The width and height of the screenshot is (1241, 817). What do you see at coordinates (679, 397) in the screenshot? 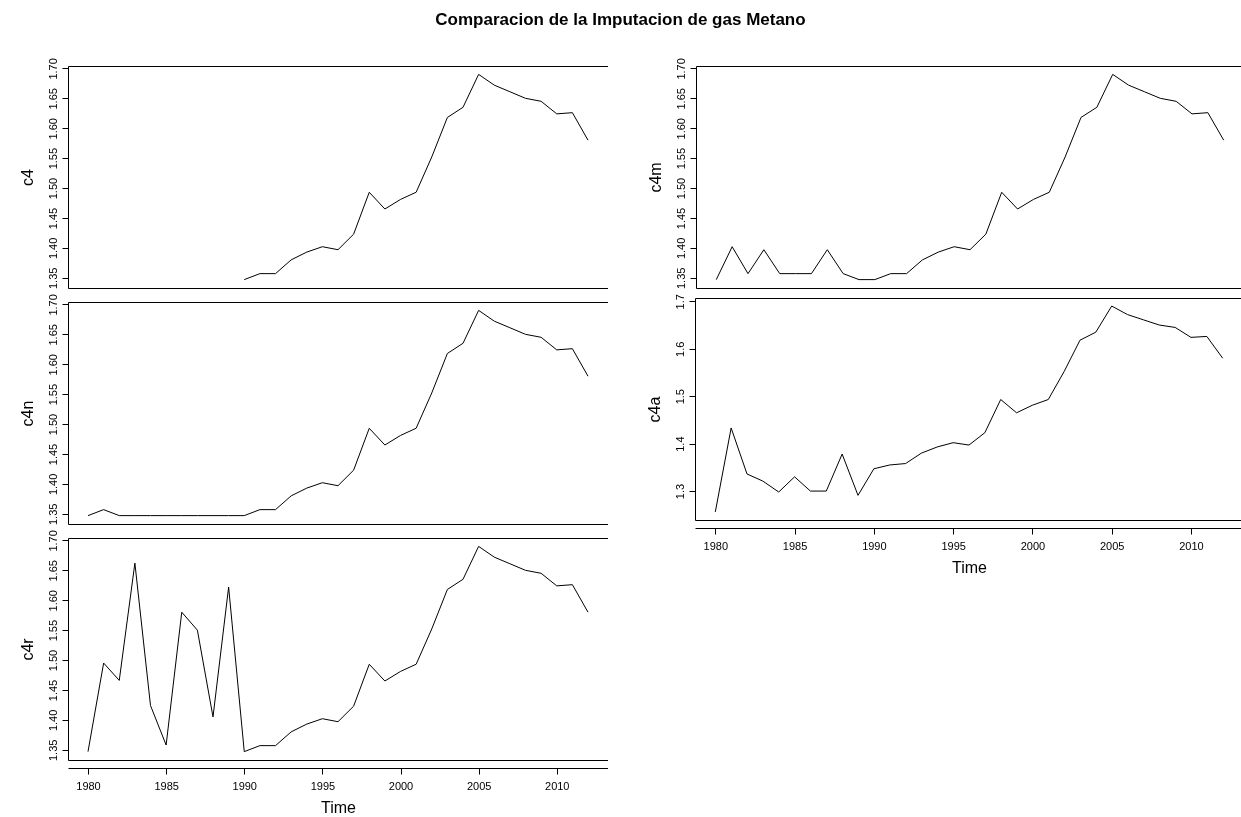
I see `y-tick-label: 1.5` at bounding box center [679, 397].